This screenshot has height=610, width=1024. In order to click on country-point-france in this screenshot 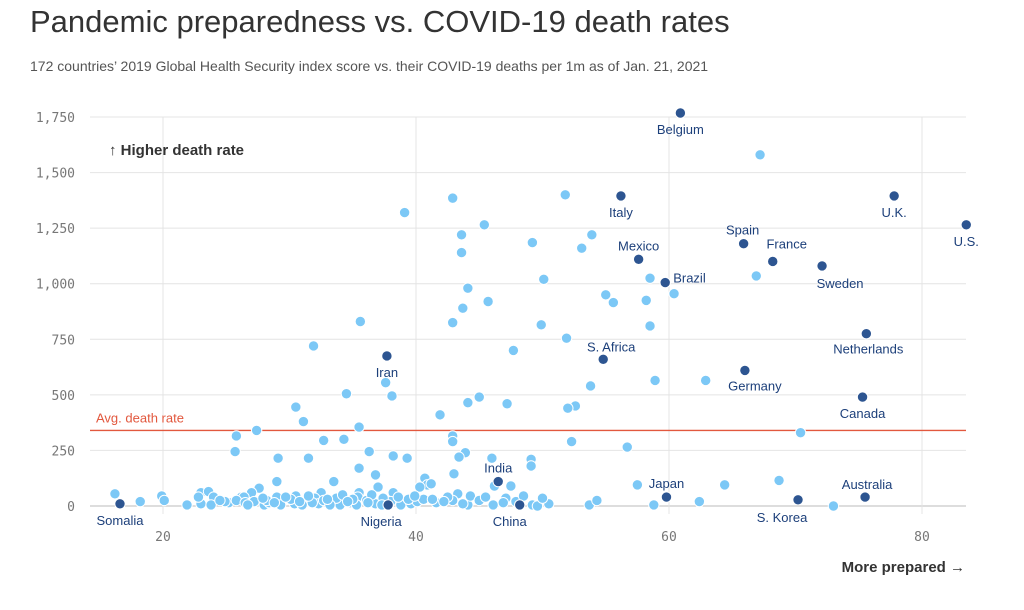, I will do `click(773, 261)`.